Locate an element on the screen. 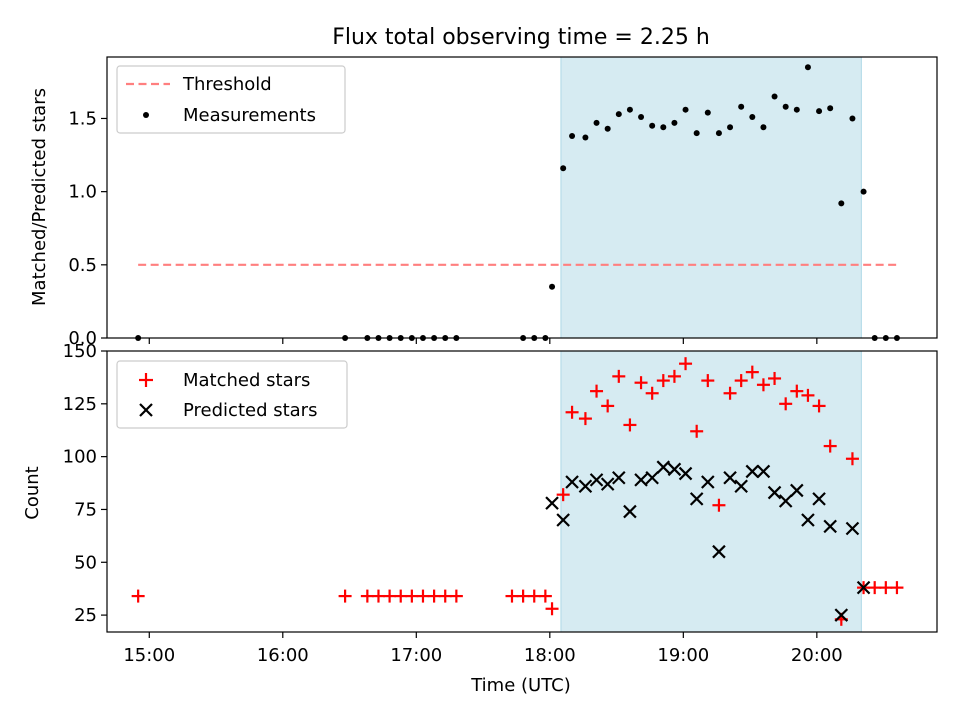  legend-predicted-label: Predicted stars is located at coordinates (250, 410).